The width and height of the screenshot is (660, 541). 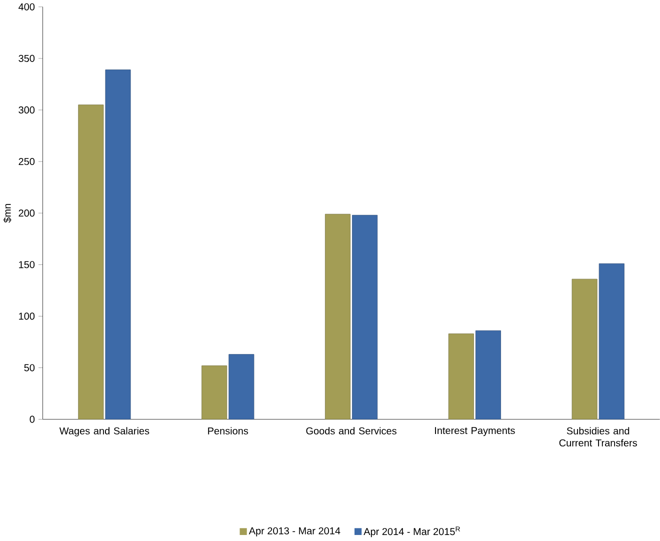 I want to click on x-tick-label: Interest Payments, so click(x=475, y=431).